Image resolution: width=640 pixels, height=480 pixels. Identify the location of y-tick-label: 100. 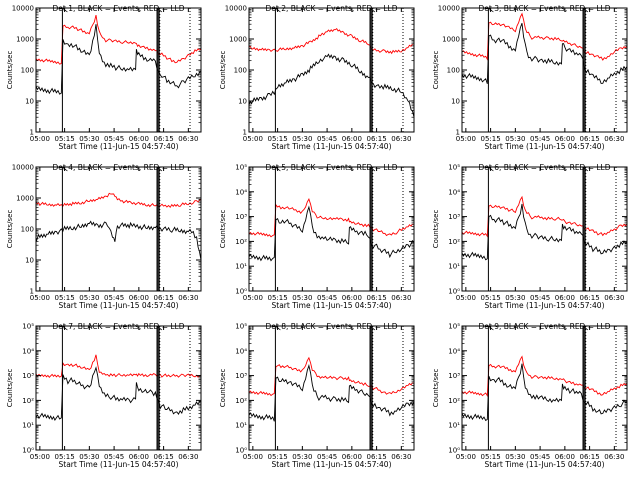
(27, 71).